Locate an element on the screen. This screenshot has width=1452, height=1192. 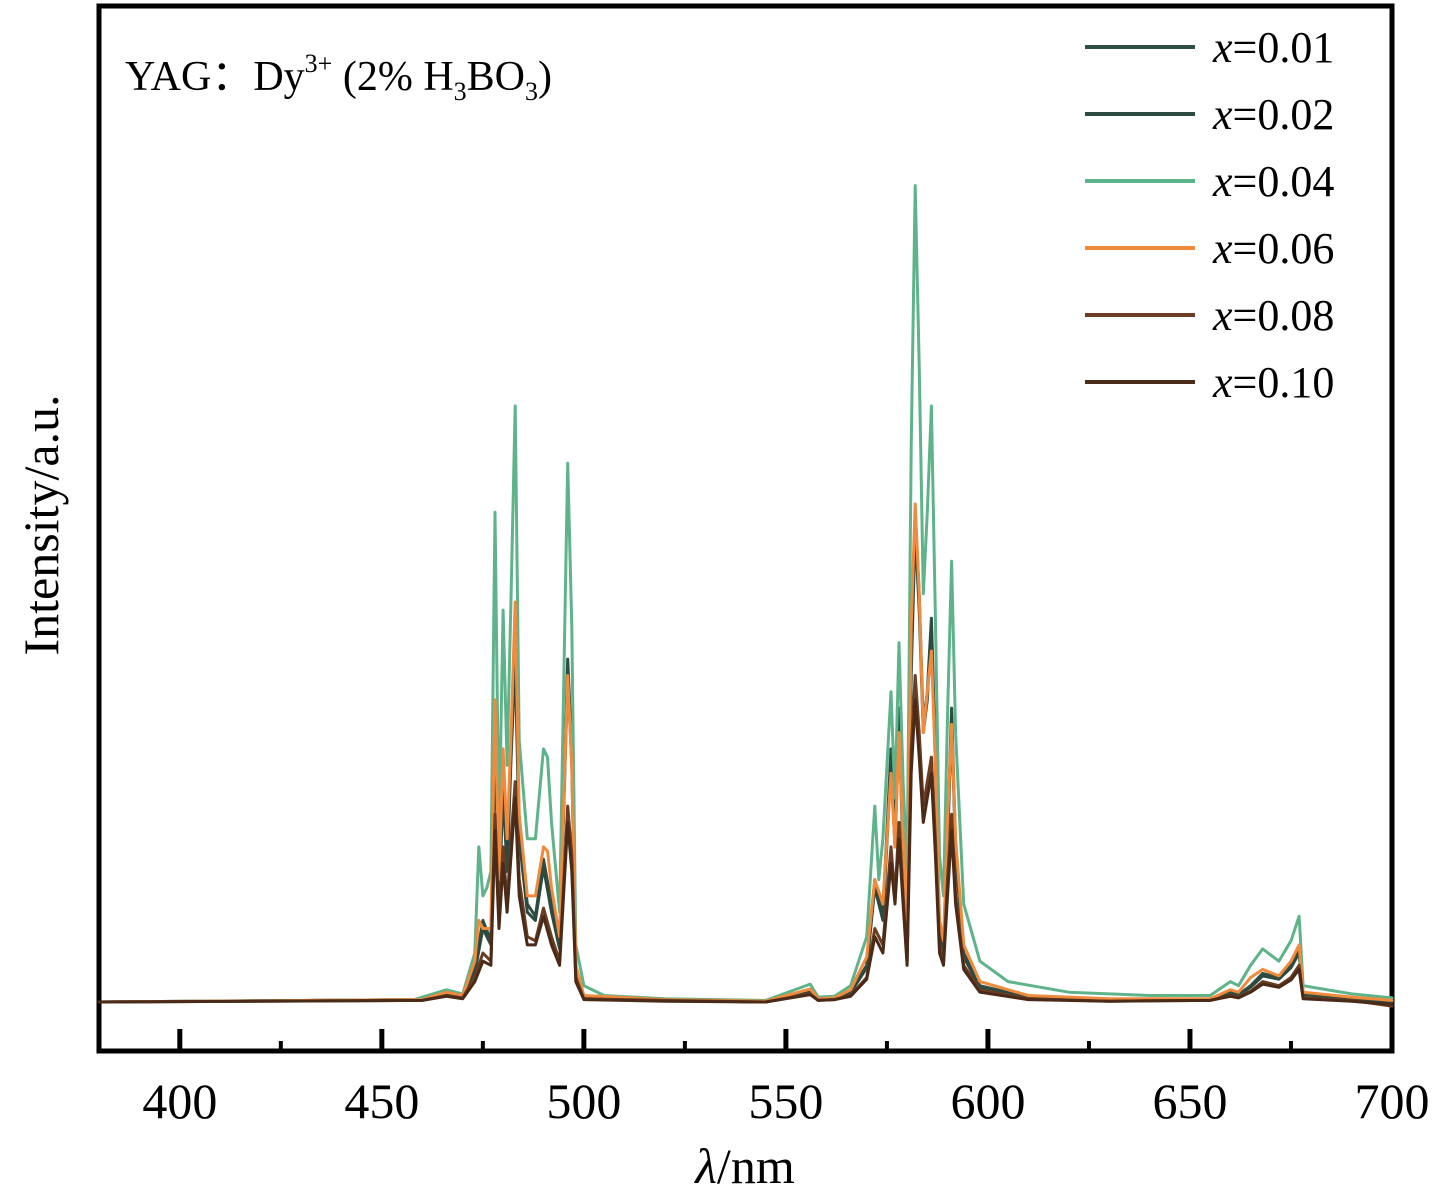
legend-label: x=0.06 is located at coordinates (1273, 248).